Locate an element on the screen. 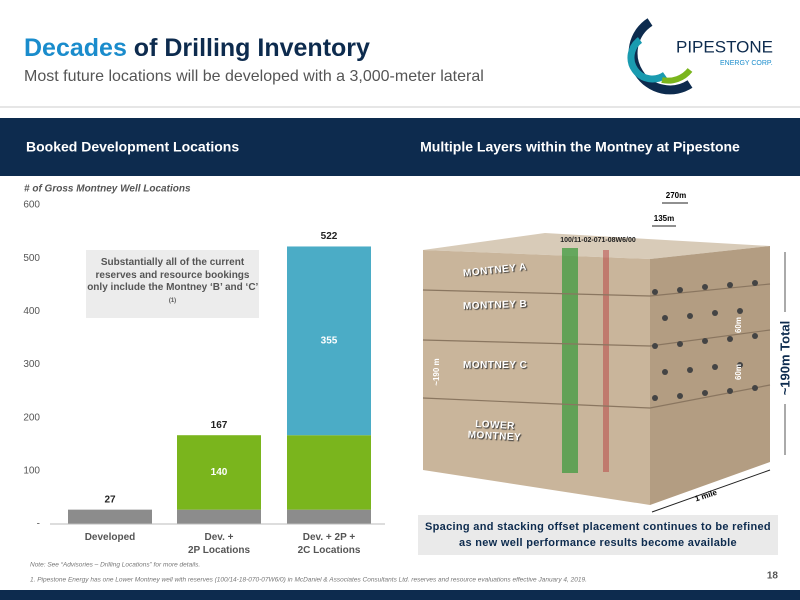 The width and height of the screenshot is (800, 600). y-tick-label: - is located at coordinates (38, 524).